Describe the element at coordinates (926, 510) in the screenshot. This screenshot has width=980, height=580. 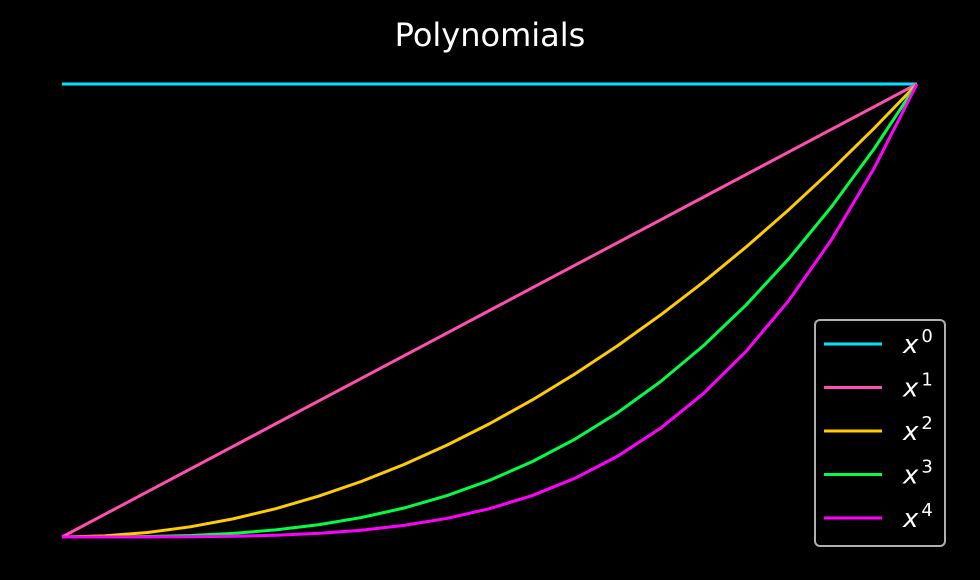
I see `legend-label-exponent: 4` at that location.